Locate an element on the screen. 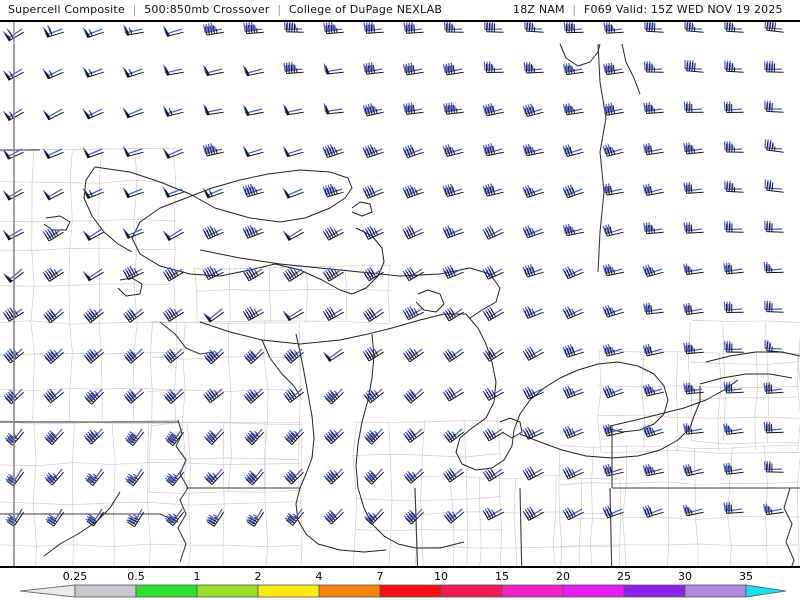  lake-ontario-south is located at coordinates (746, 379).